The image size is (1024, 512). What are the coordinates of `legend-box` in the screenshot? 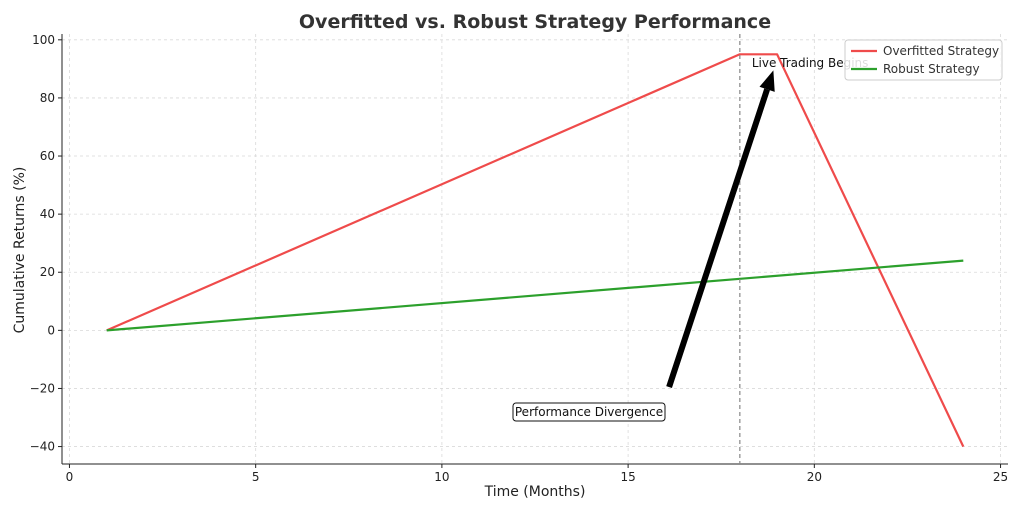 It's located at (923, 60).